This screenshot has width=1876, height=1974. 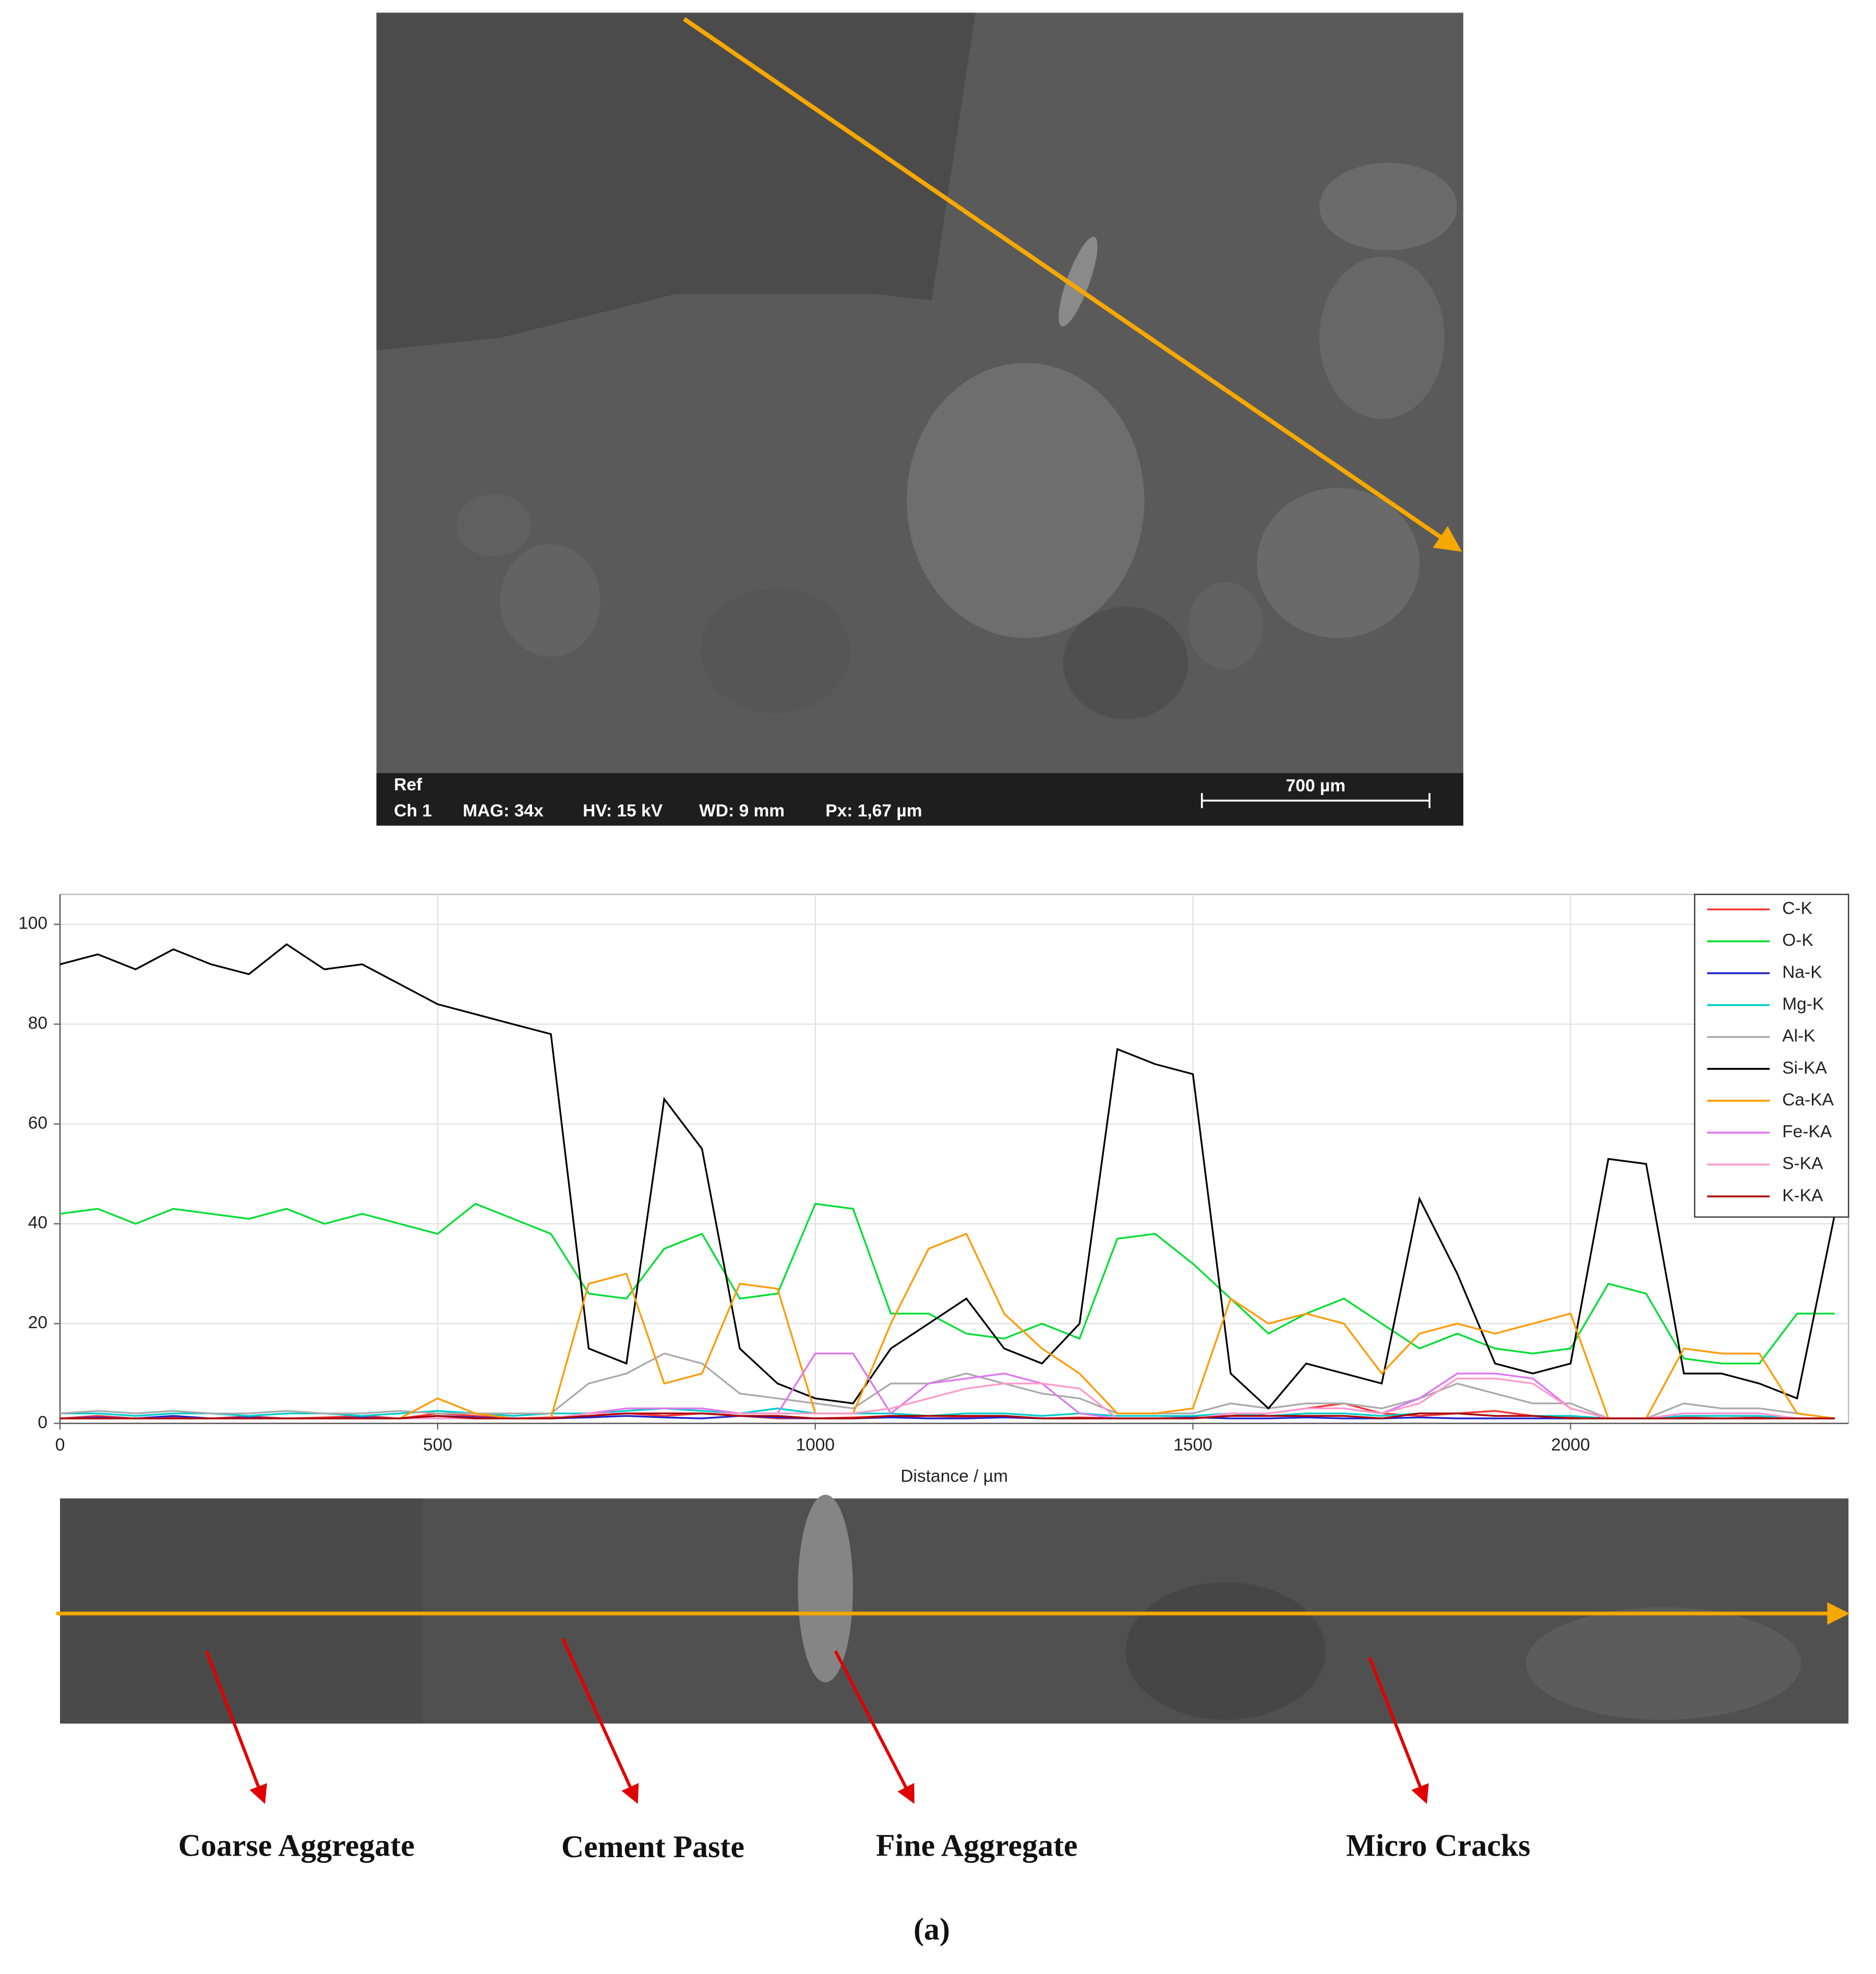 I want to click on image-info: HV: 15 kV, so click(x=623, y=811).